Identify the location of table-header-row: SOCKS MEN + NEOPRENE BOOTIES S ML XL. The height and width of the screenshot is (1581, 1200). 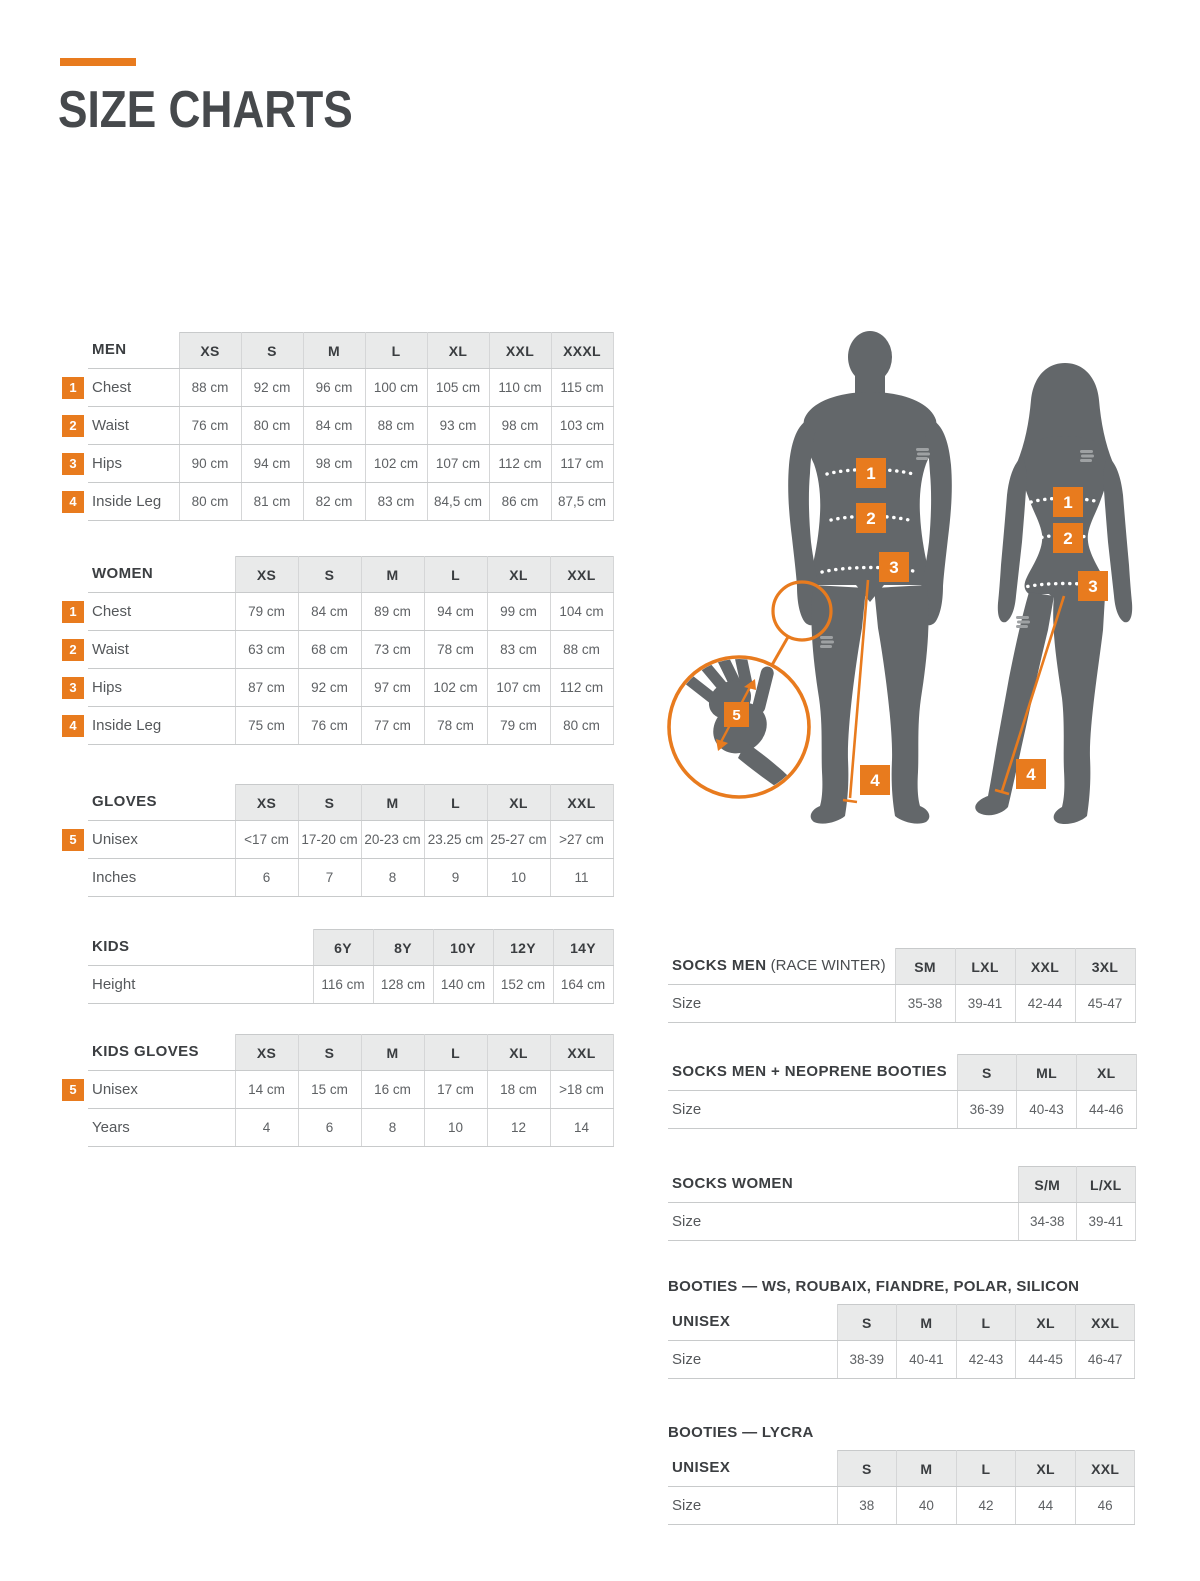
(902, 1072).